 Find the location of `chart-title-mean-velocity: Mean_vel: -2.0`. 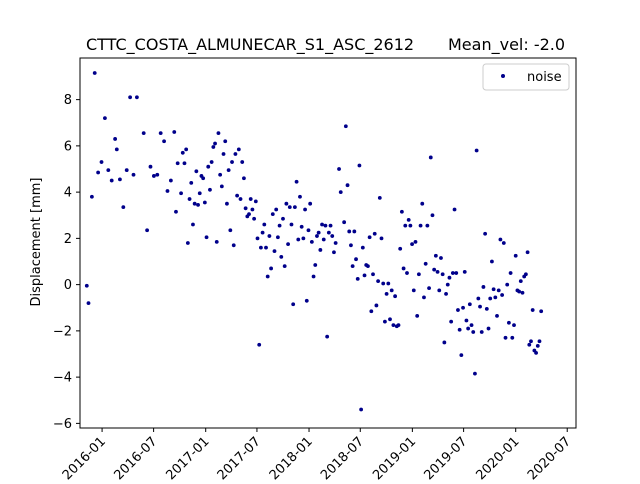

chart-title-mean-velocity: Mean_vel: -2.0 is located at coordinates (506, 45).